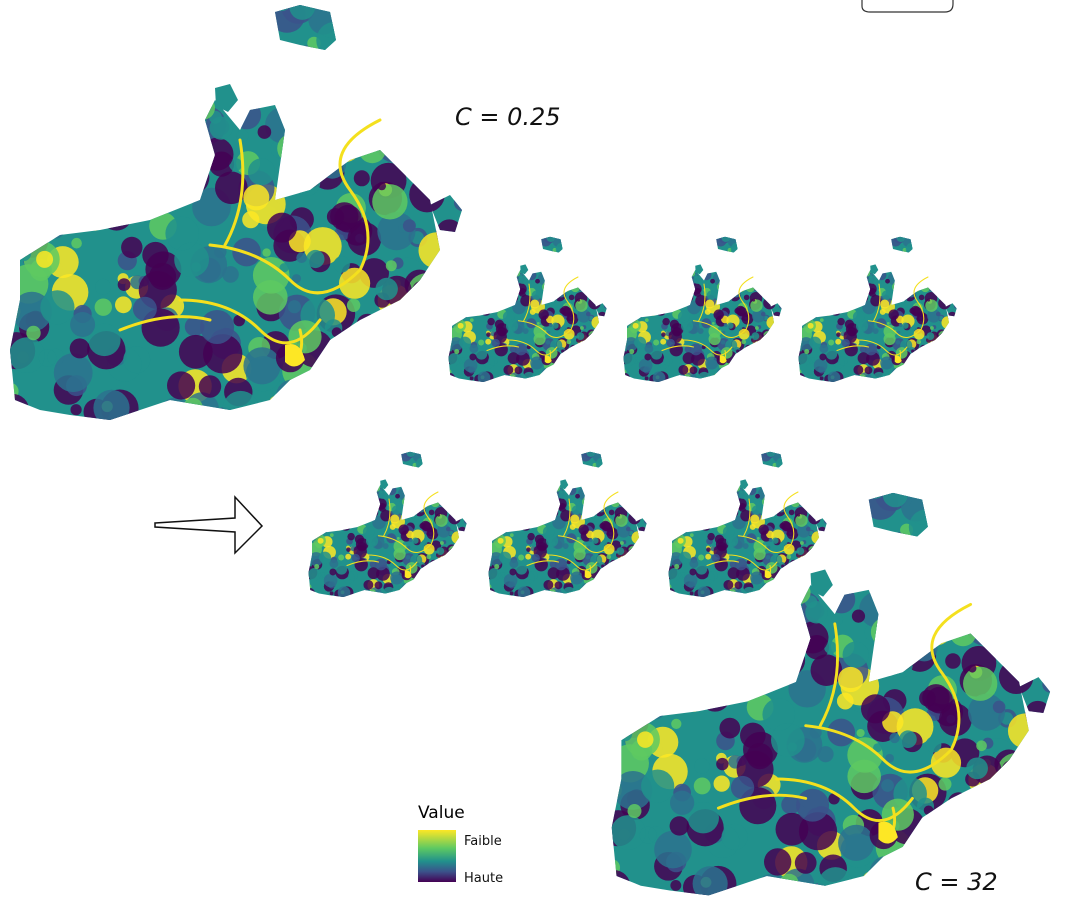 The image size is (1075, 910). What do you see at coordinates (437, 856) in the screenshot?
I see `legend-ramp` at bounding box center [437, 856].